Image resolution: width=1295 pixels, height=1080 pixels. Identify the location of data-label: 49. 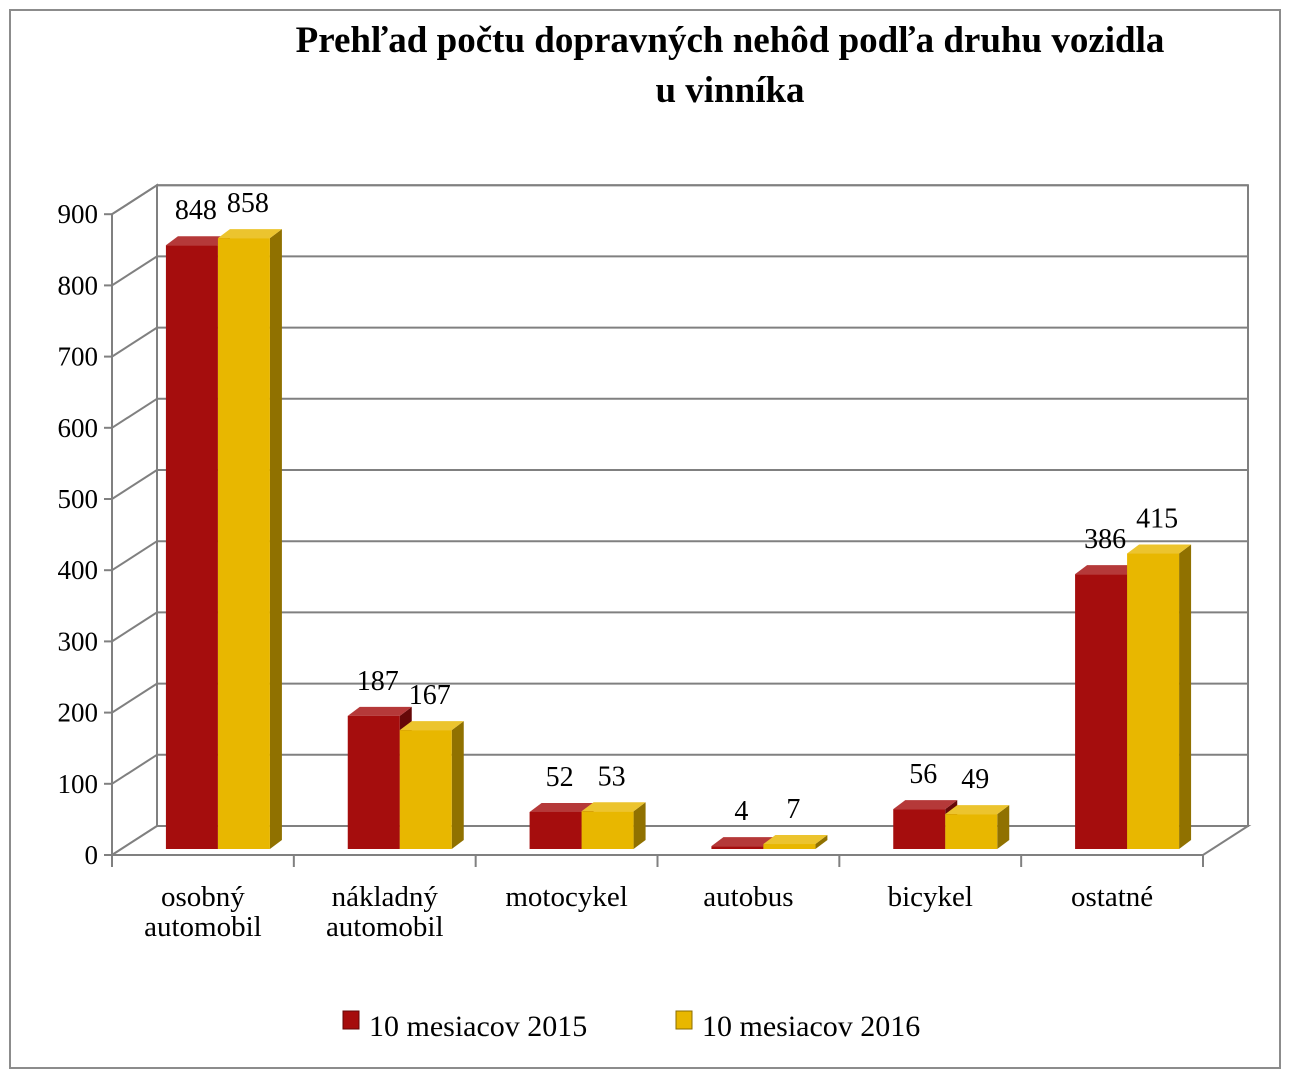
(975, 779).